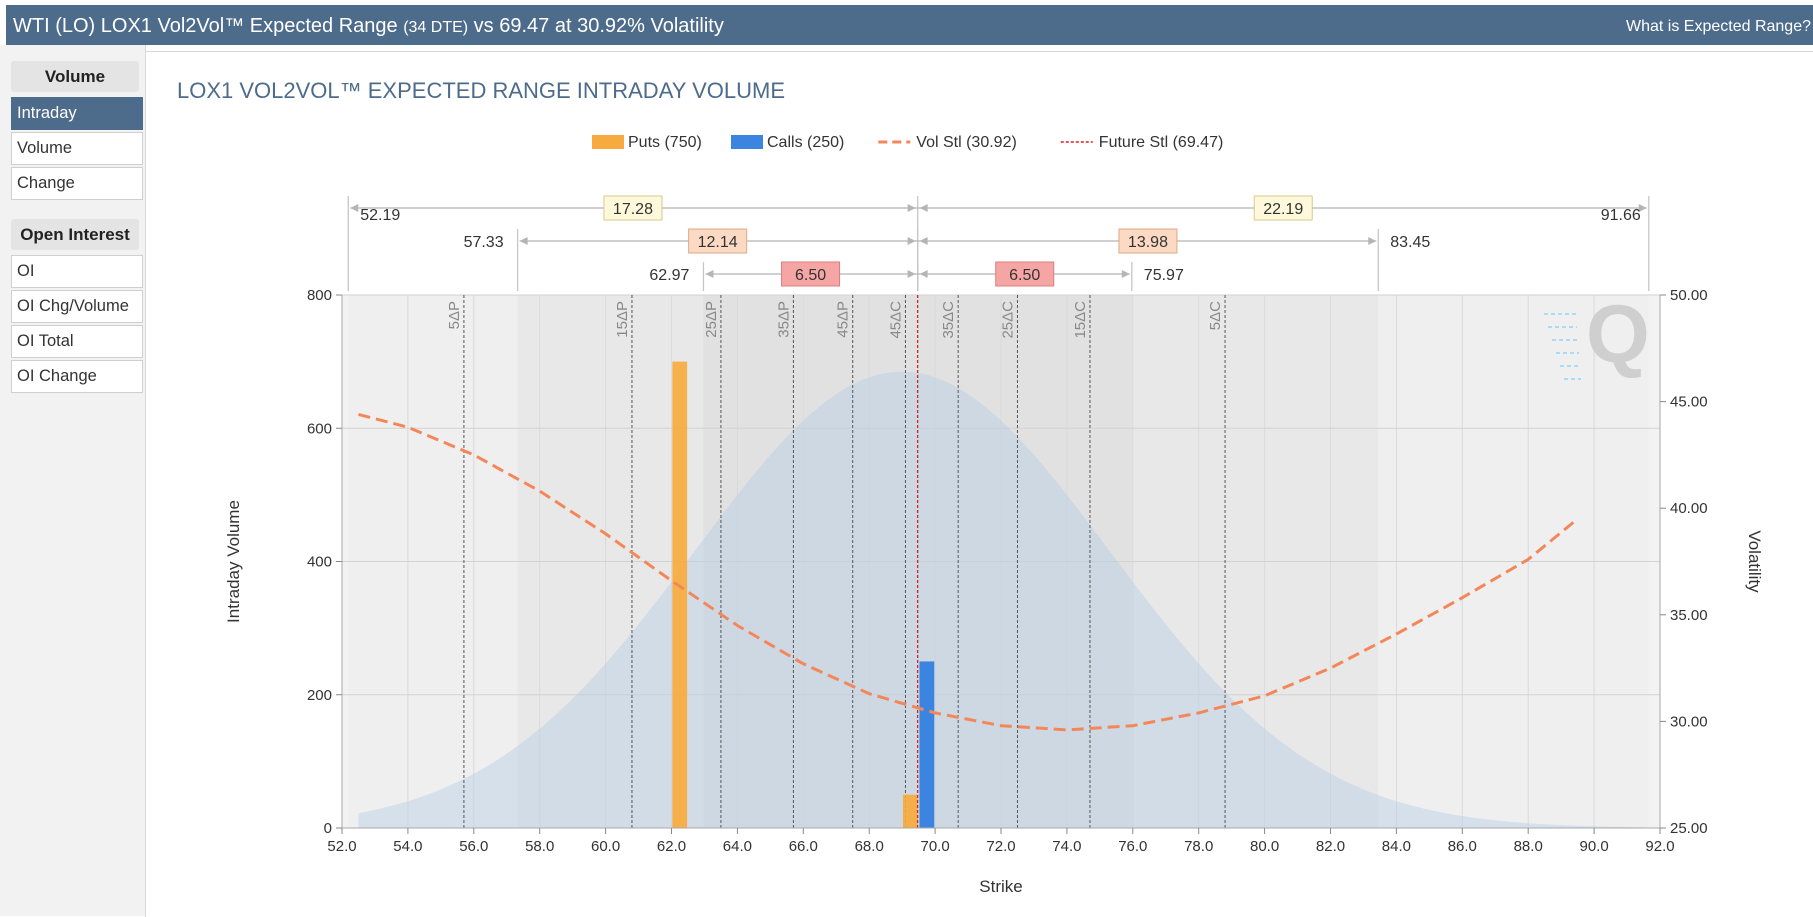 This screenshot has width=1813, height=917. Describe the element at coordinates (665, 142) in the screenshot. I see `legend-label: Puts (750)` at that location.